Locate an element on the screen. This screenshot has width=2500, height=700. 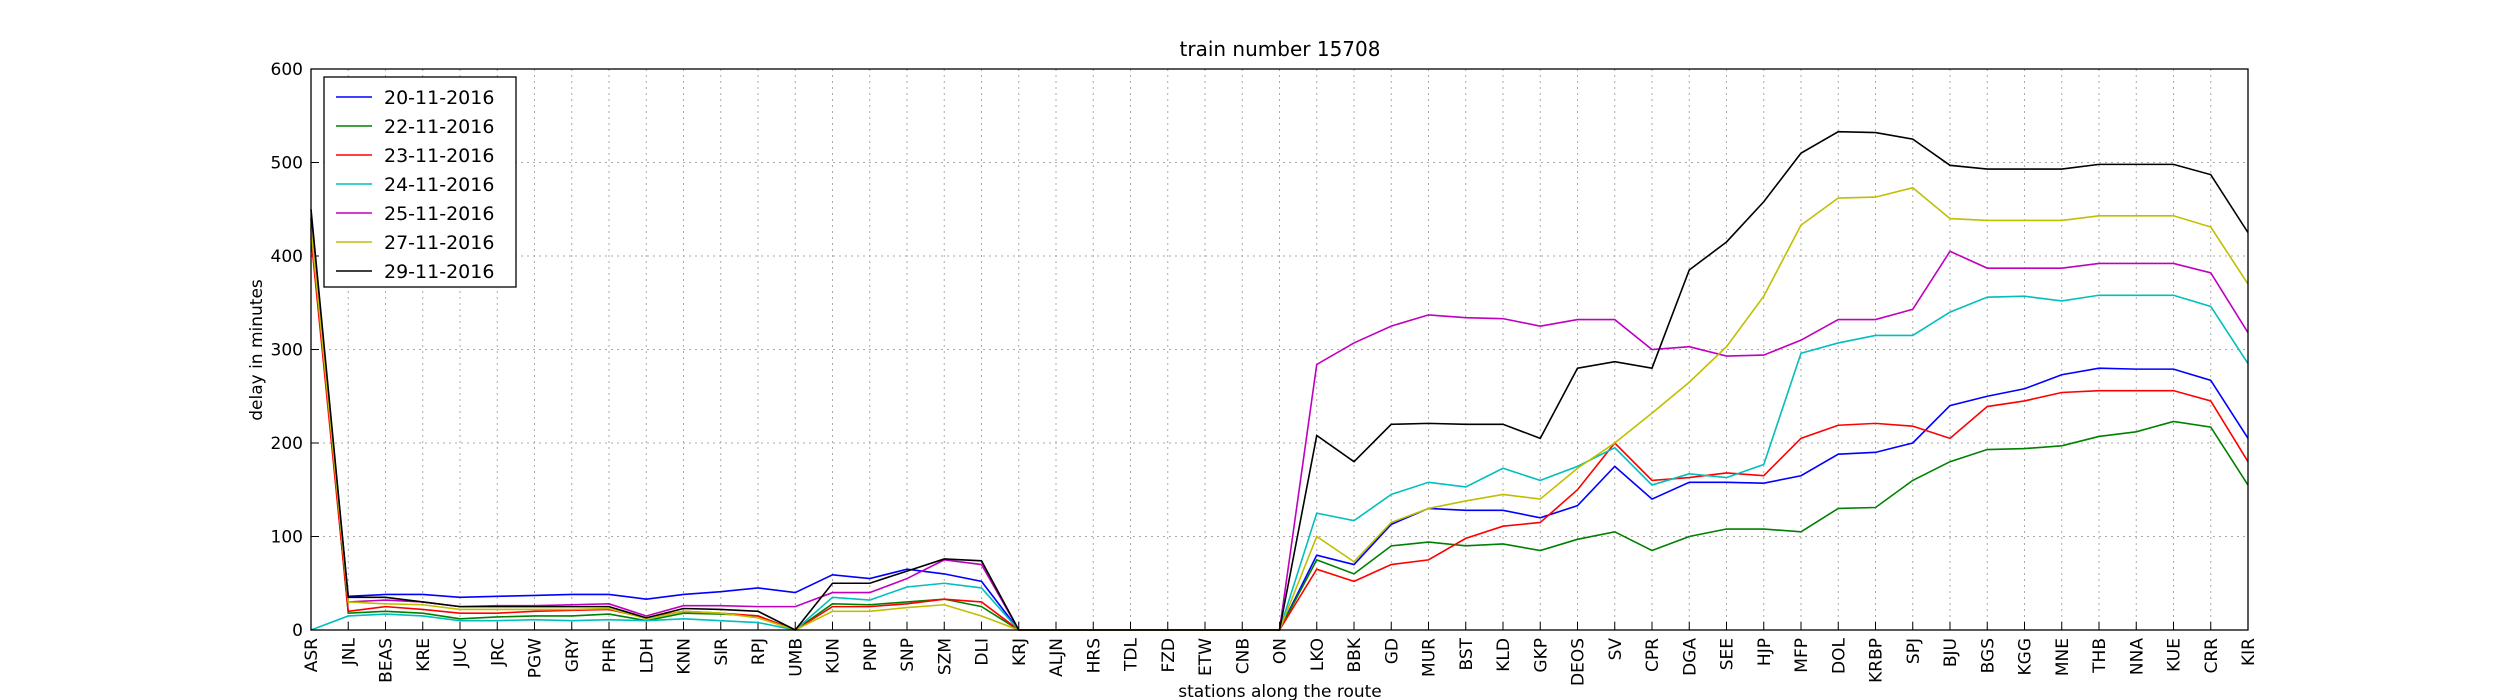
x-tick-label: BJU is located at coordinates (1951, 652).